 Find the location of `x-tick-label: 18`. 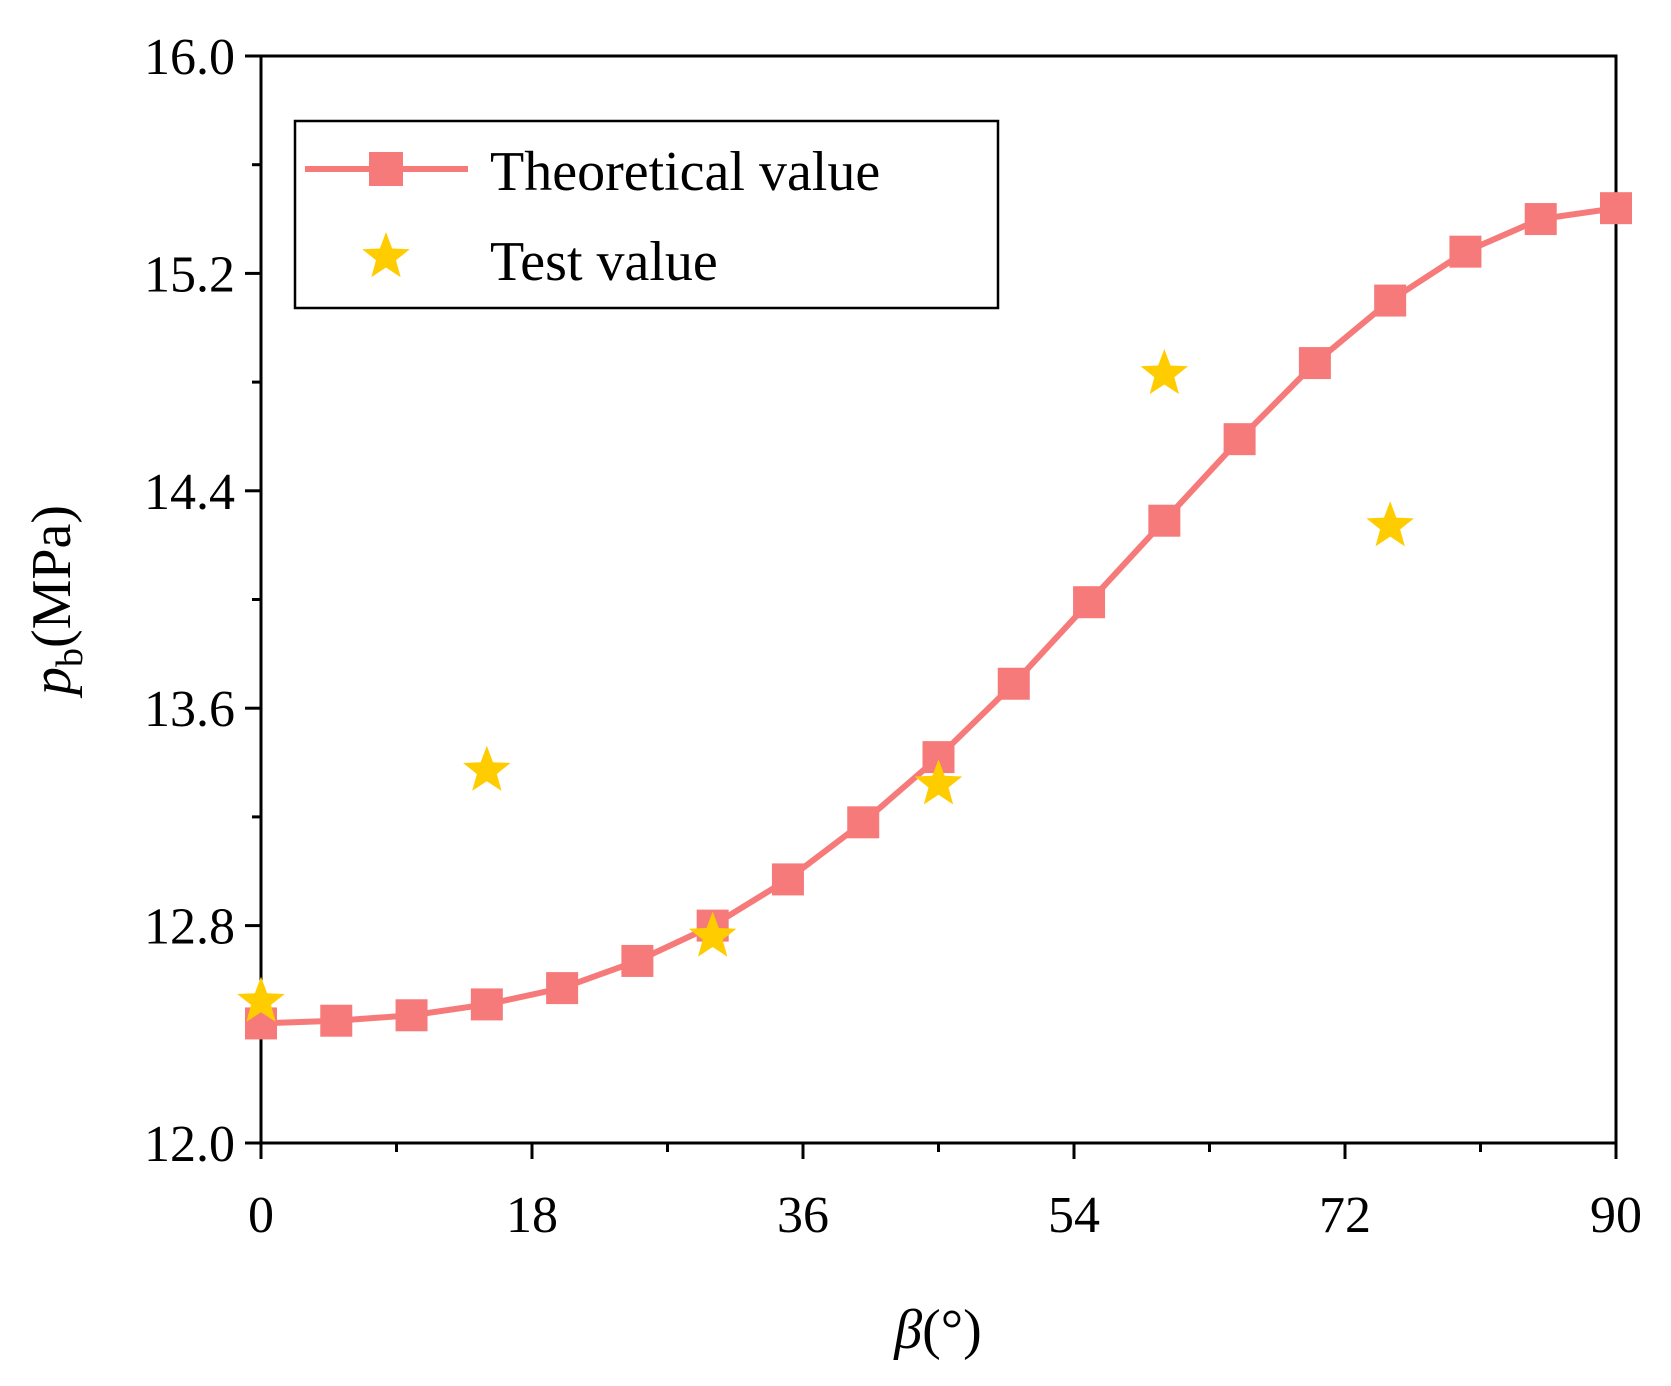

x-tick-label: 18 is located at coordinates (532, 1215).